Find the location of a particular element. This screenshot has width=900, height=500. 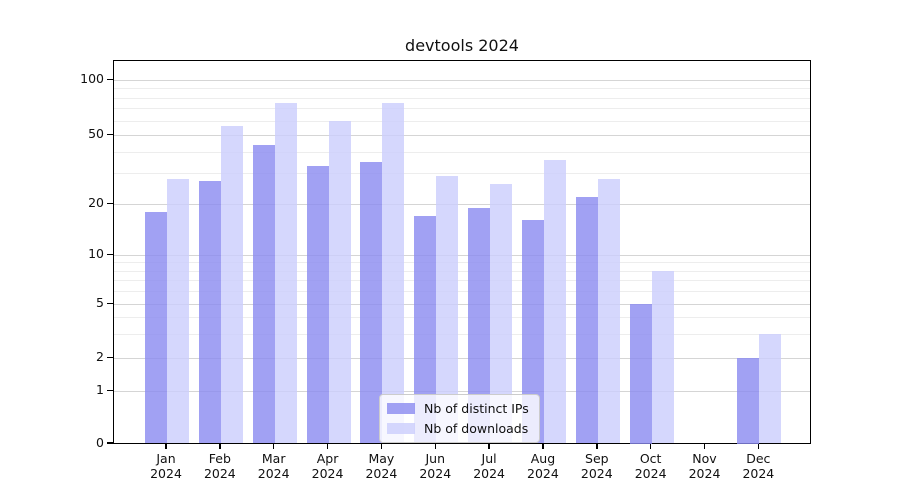

y-tick-label: 1 is located at coordinates (100, 389).